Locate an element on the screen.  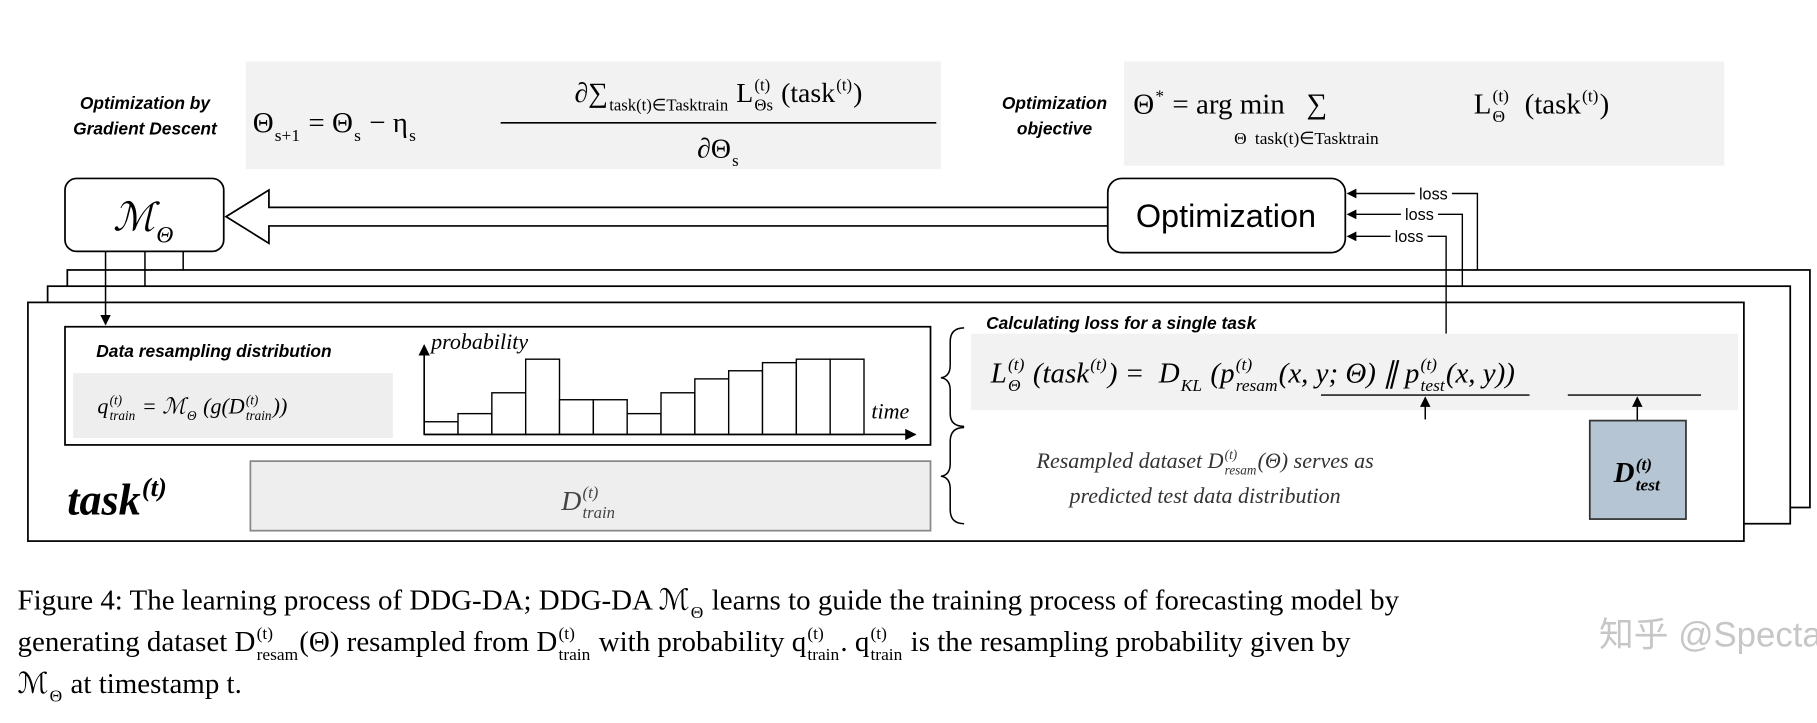
gd-numerator: ∂ ∑ task(t)∈Tasktrain L (t)Θs (task (t)) is located at coordinates (719, 94).